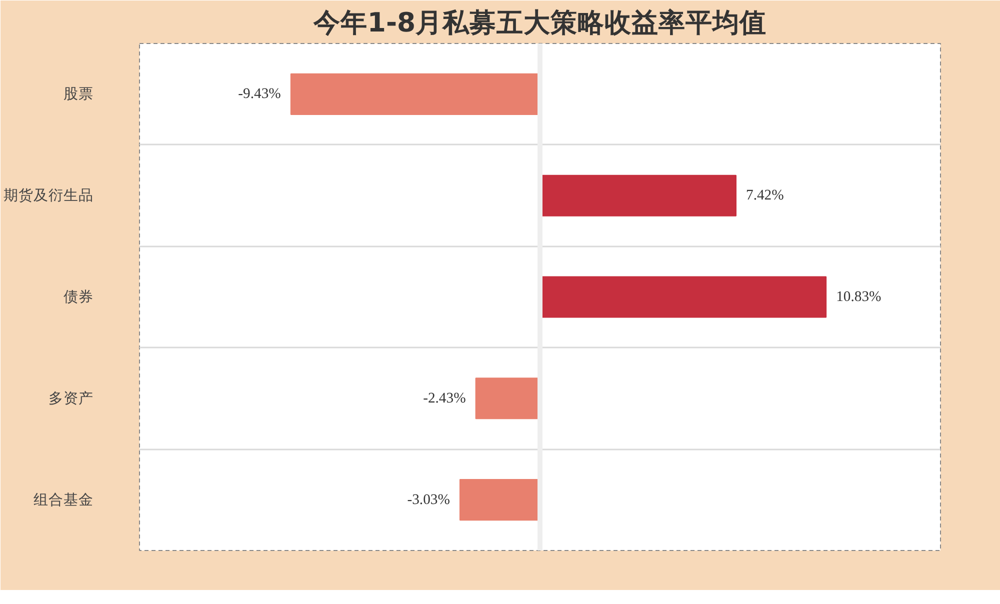 The image size is (1000, 604). Describe the element at coordinates (259, 94) in the screenshot. I see `data-label: -9.43%` at that location.